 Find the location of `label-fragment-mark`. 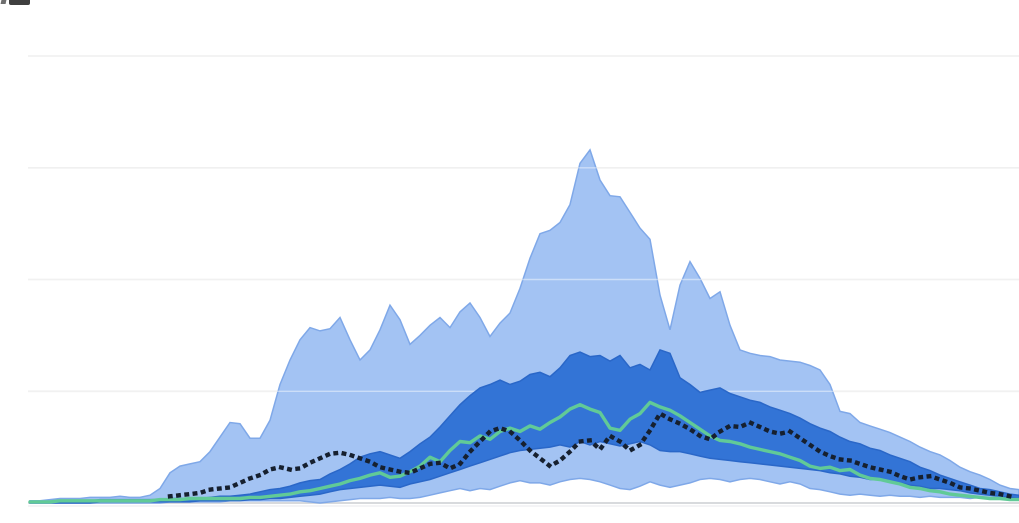

label-fragment-mark is located at coordinates (19, 2).